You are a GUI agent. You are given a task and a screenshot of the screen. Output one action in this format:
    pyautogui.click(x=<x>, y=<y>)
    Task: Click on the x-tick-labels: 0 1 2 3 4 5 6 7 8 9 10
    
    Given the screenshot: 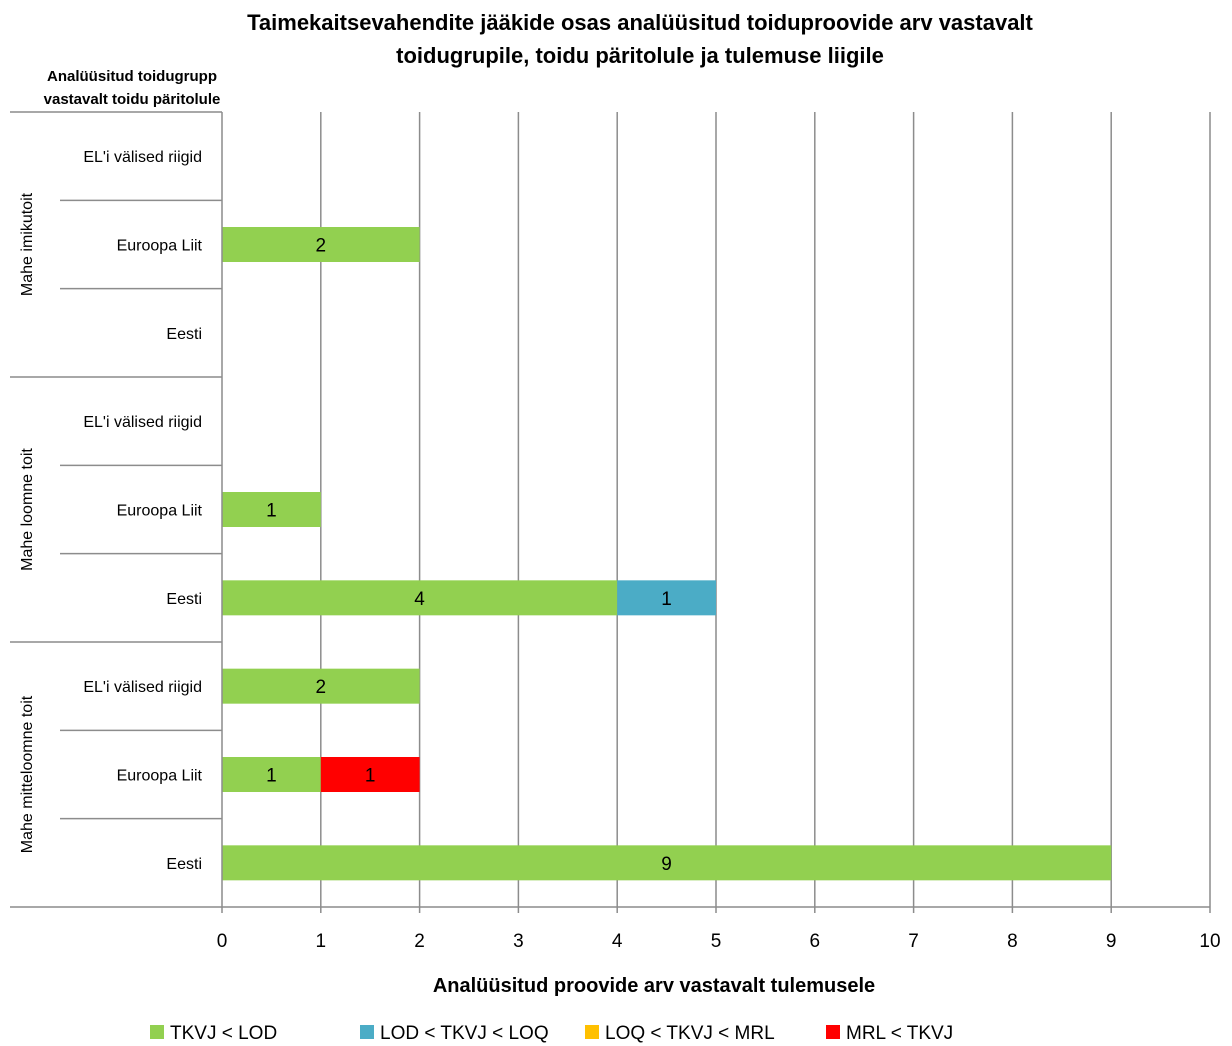 What is the action you would take?
    pyautogui.click(x=719, y=941)
    